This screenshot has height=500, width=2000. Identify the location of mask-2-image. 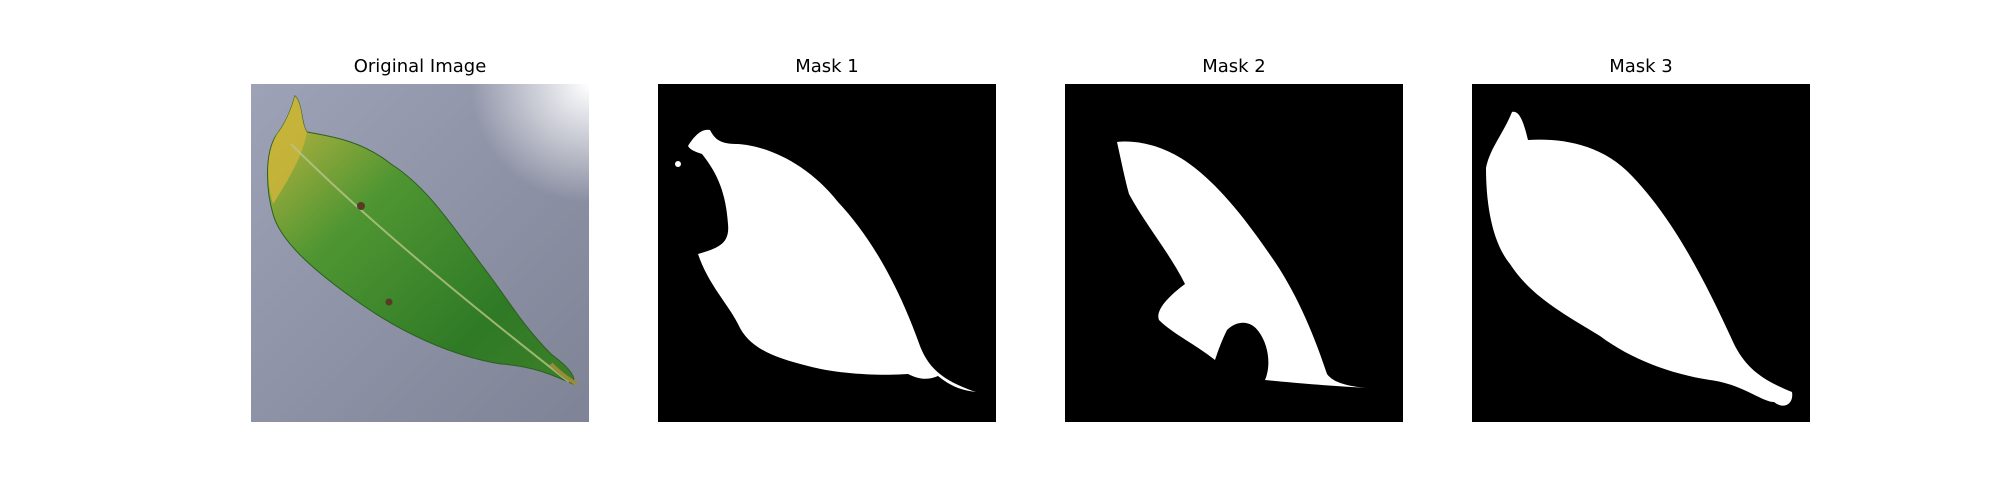
(1234, 253).